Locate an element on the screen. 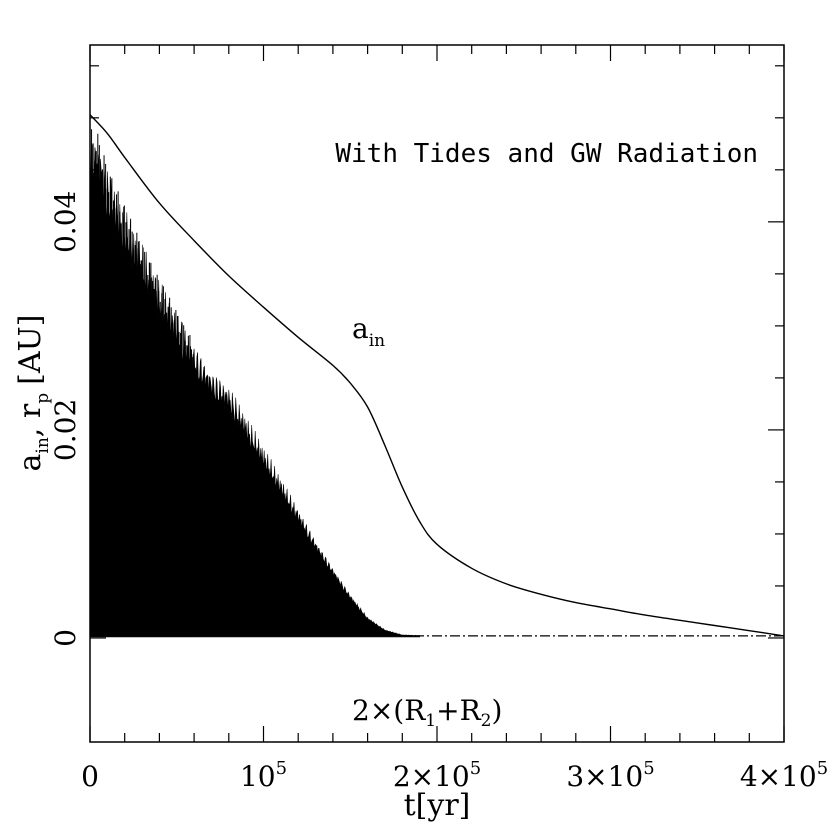 The height and width of the screenshot is (830, 830). ref-pre: 2×(R is located at coordinates (389, 710).